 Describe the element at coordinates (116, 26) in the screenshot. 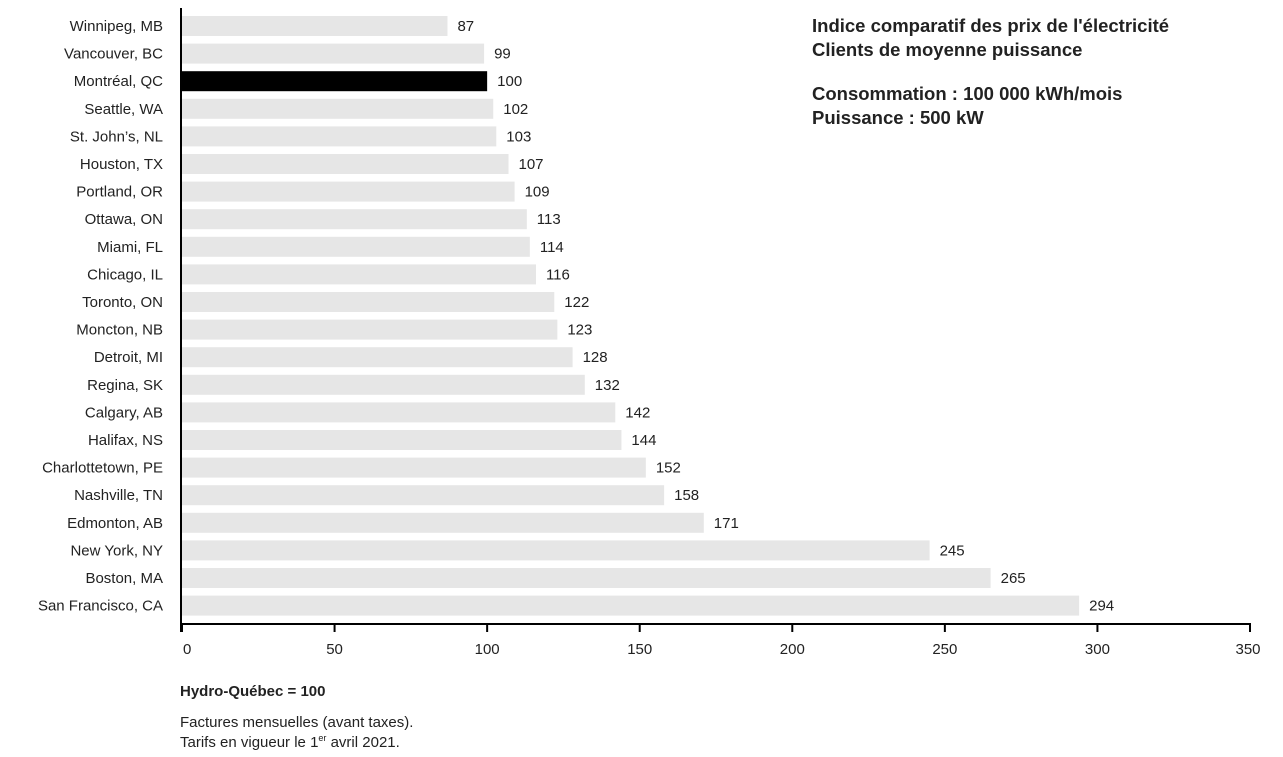

I see `category-label: Winnipeg, MB` at that location.